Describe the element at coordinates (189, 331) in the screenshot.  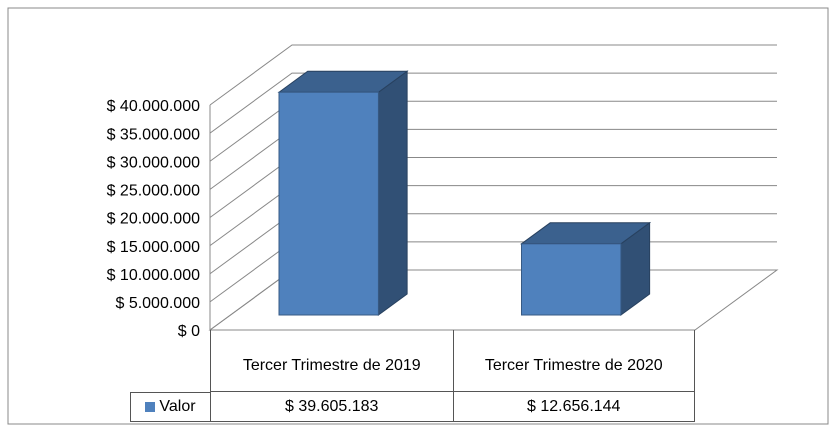
I see `y-tick-label: $ 0` at that location.